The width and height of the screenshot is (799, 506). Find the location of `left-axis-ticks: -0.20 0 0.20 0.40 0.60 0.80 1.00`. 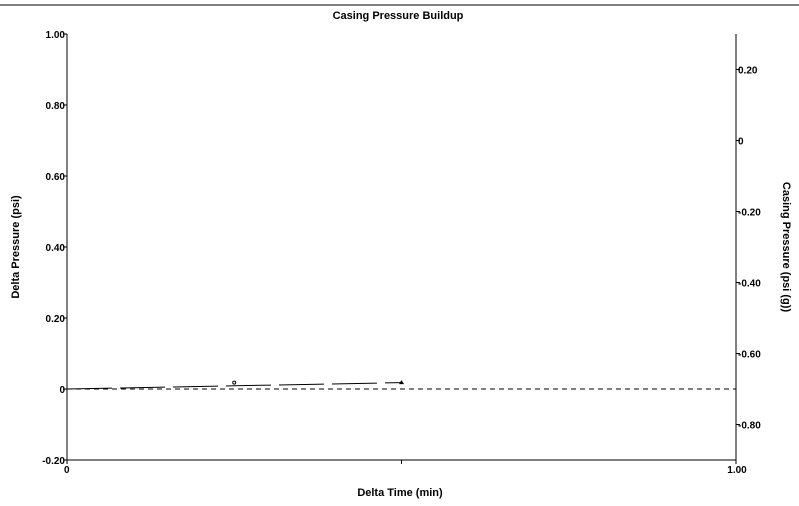

left-axis-ticks: -0.20 0 0.20 0.40 0.60 0.80 1.00 is located at coordinates (54, 248).